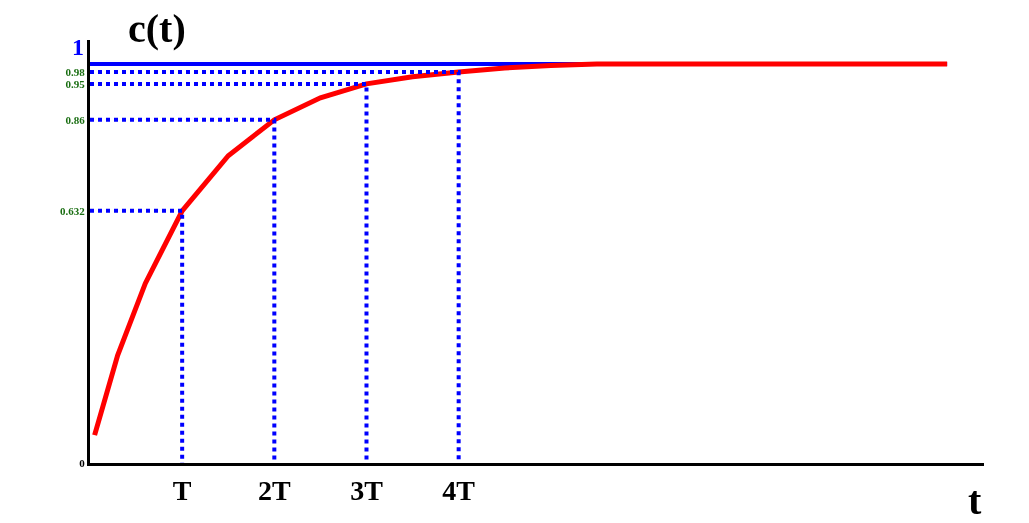 Image resolution: width=1029 pixels, height=523 pixels. Describe the element at coordinates (182, 490) in the screenshot. I see `x-tick-label: T` at that location.